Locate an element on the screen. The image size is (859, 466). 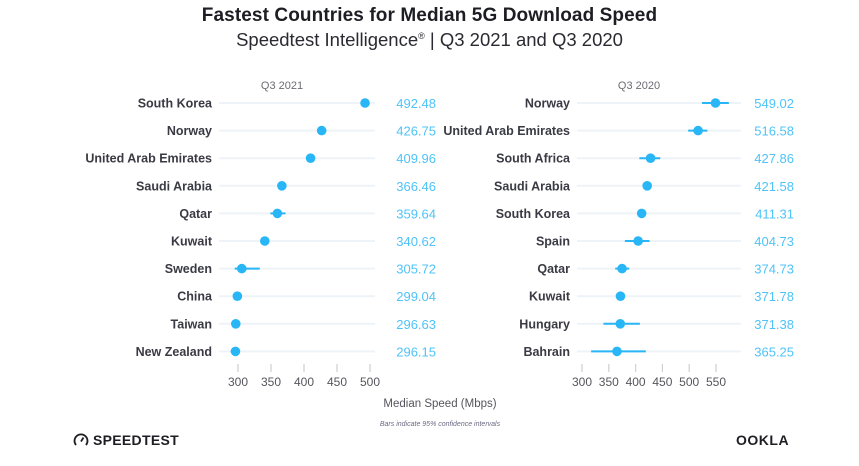
value-label: 305.72 is located at coordinates (416, 269).